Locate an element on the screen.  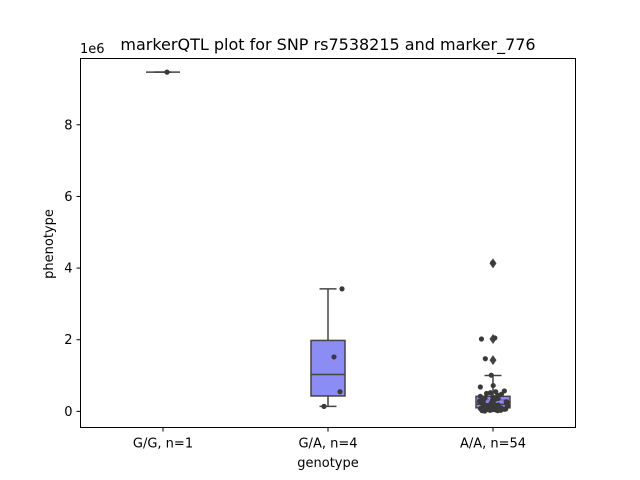
y-tick-label: 2 is located at coordinates (68, 340).